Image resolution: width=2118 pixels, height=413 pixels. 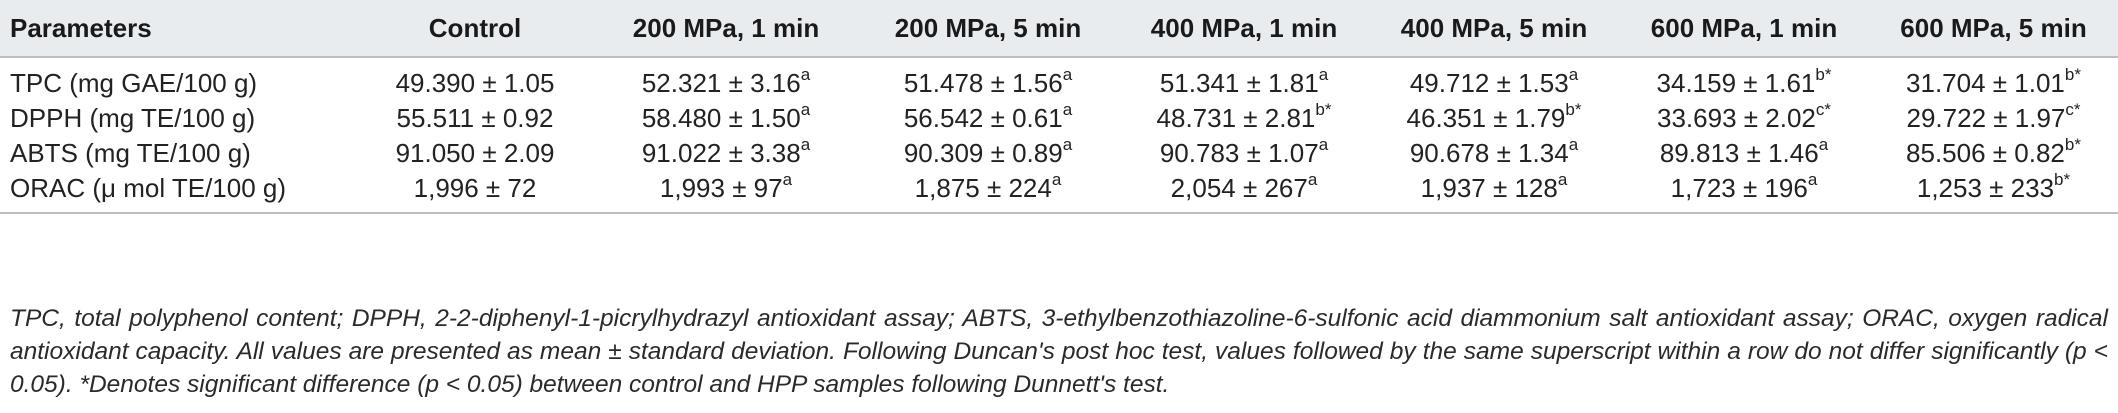 What do you see at coordinates (475, 29) in the screenshot?
I see `header-control: Control` at bounding box center [475, 29].